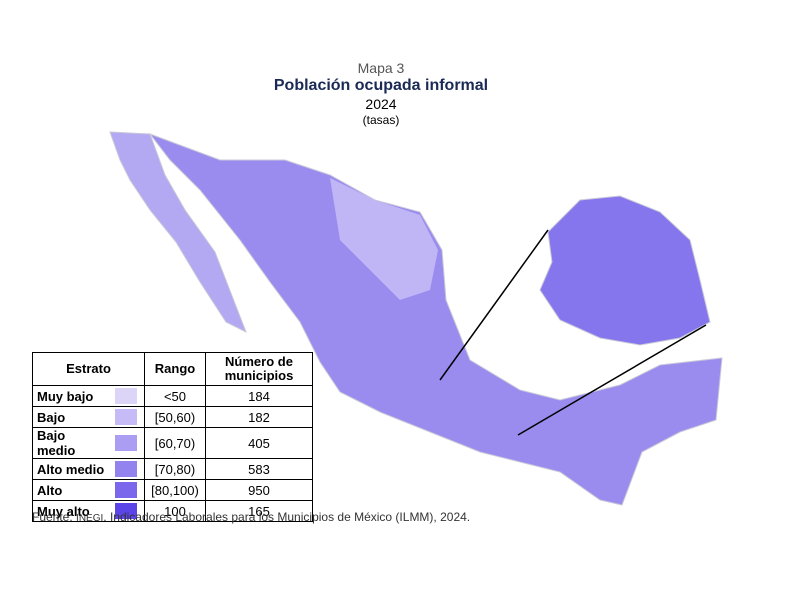 Image resolution: width=800 pixels, height=600 pixels. What do you see at coordinates (259, 417) in the screenshot?
I see `municipios: 182` at bounding box center [259, 417].